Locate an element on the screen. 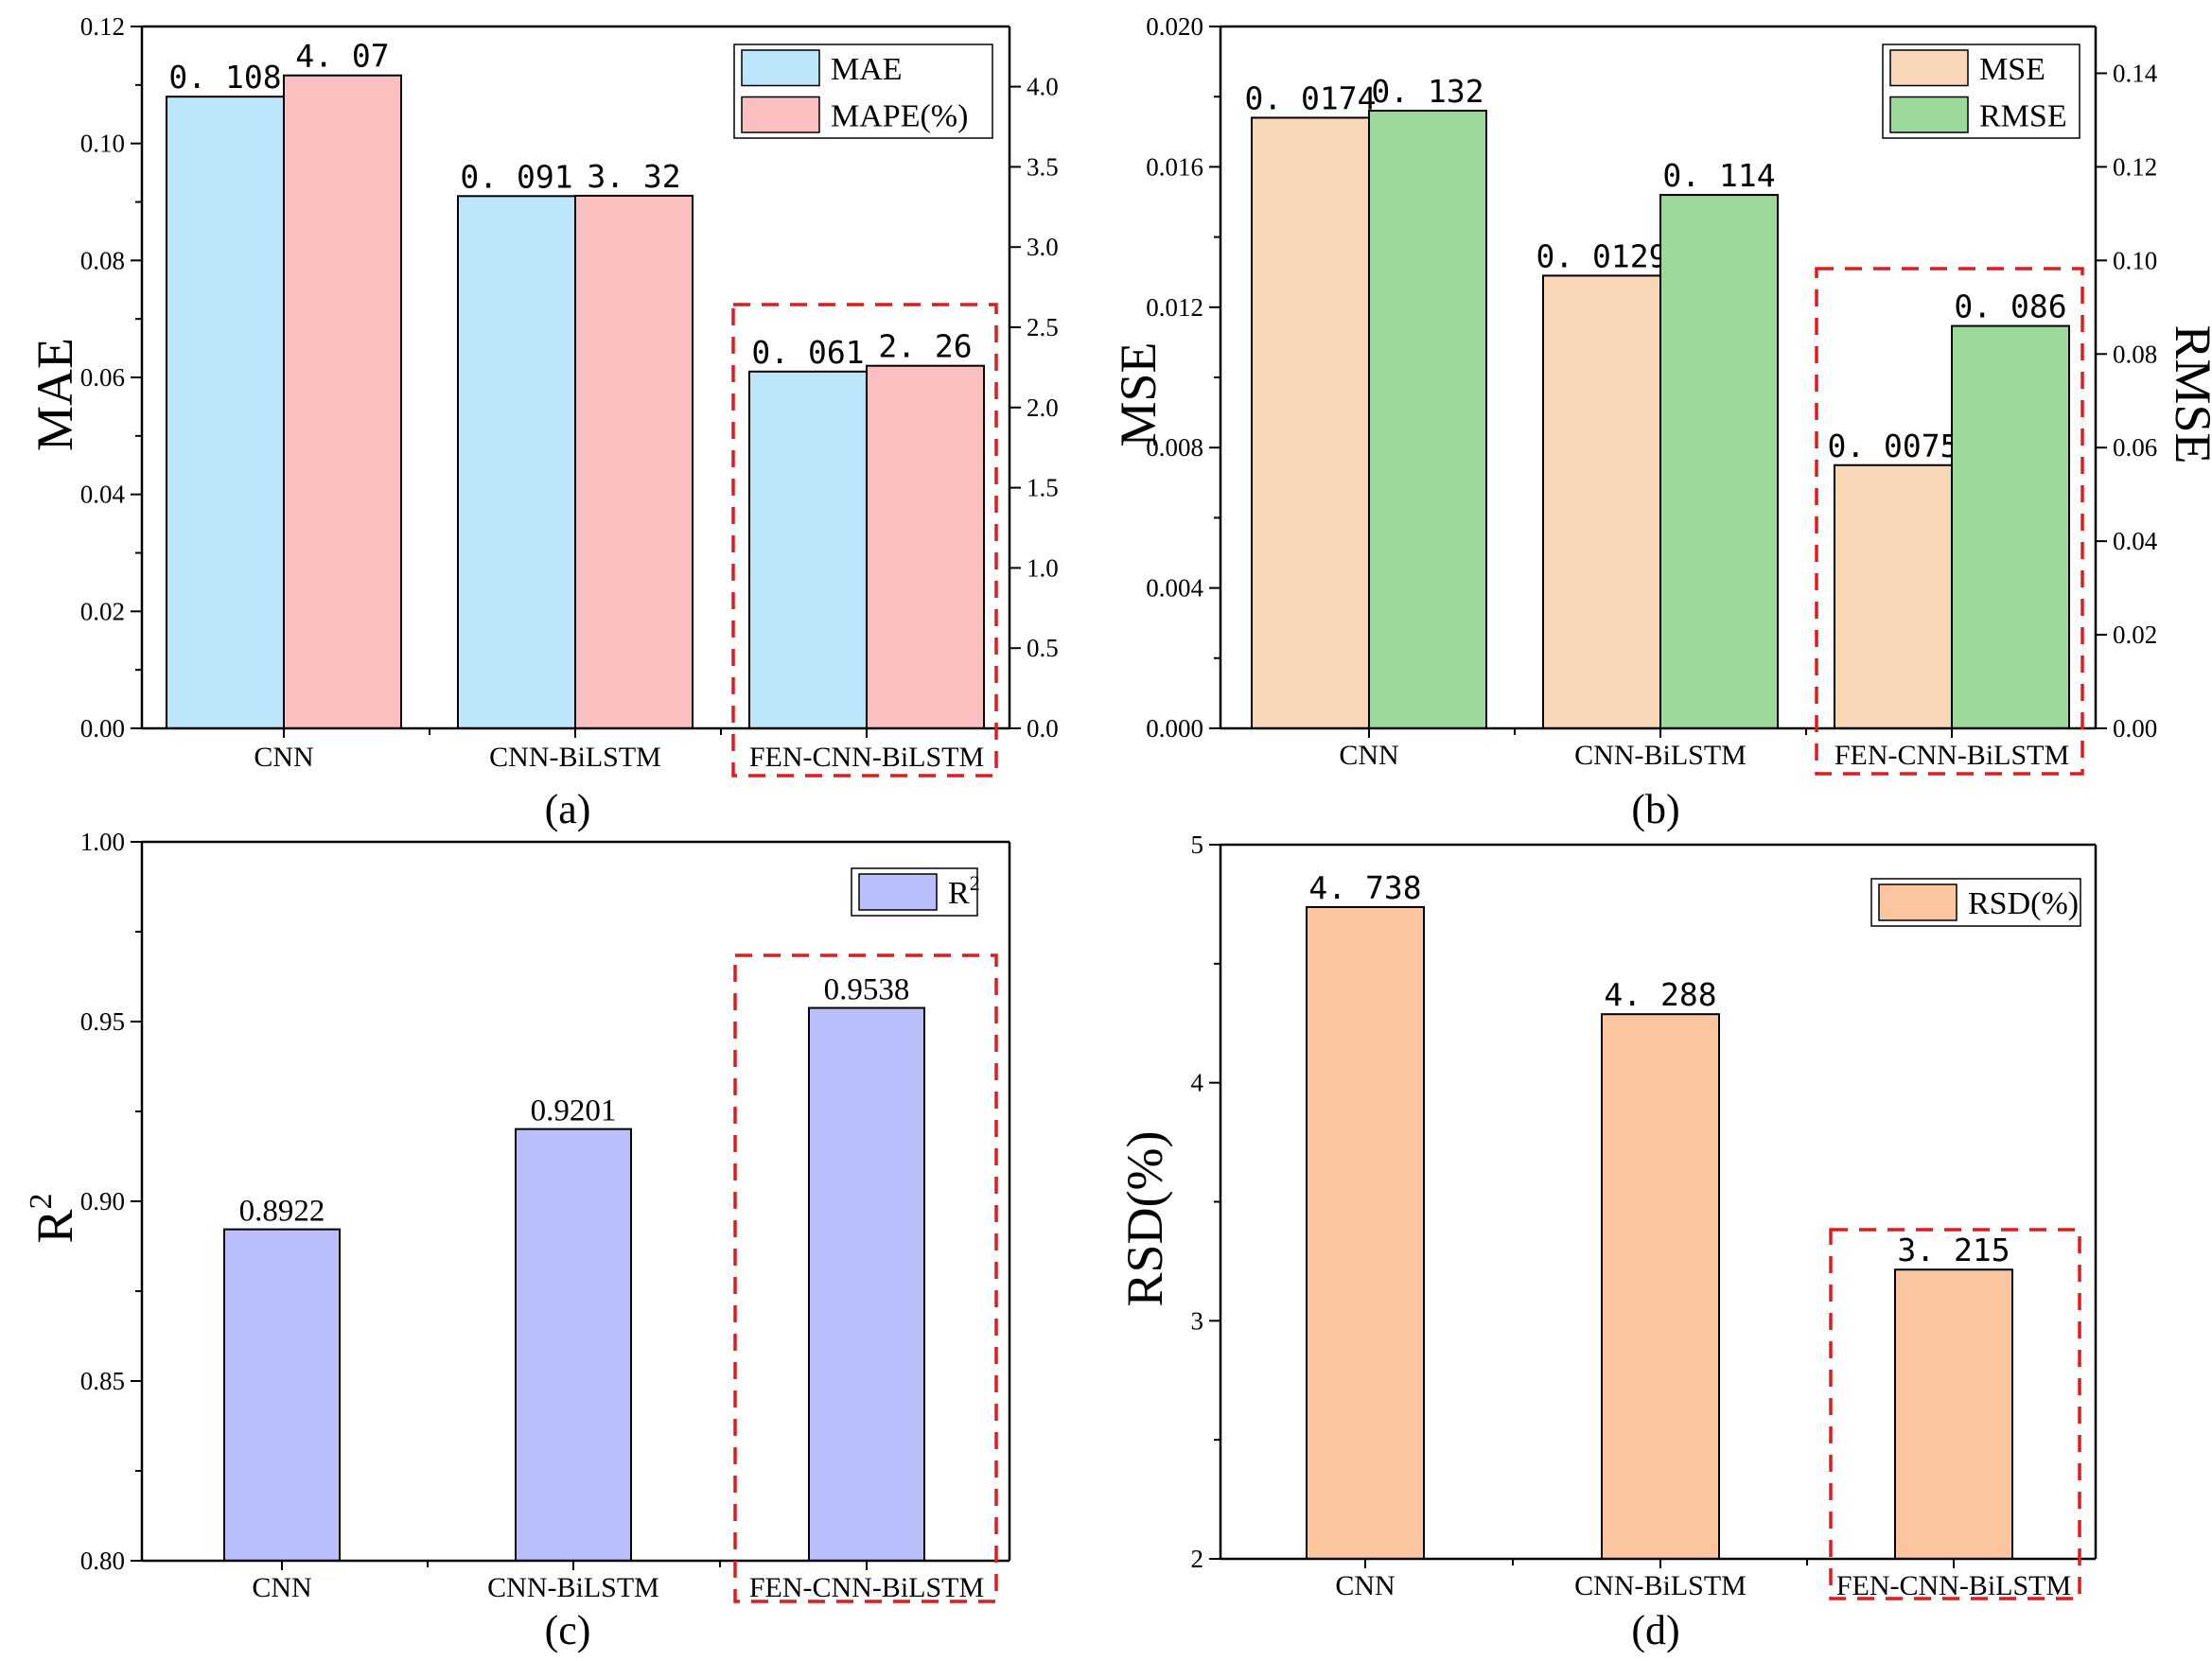 This screenshot has height=1661, width=2212. y2-axis-title: RMSE is located at coordinates (2188, 394).